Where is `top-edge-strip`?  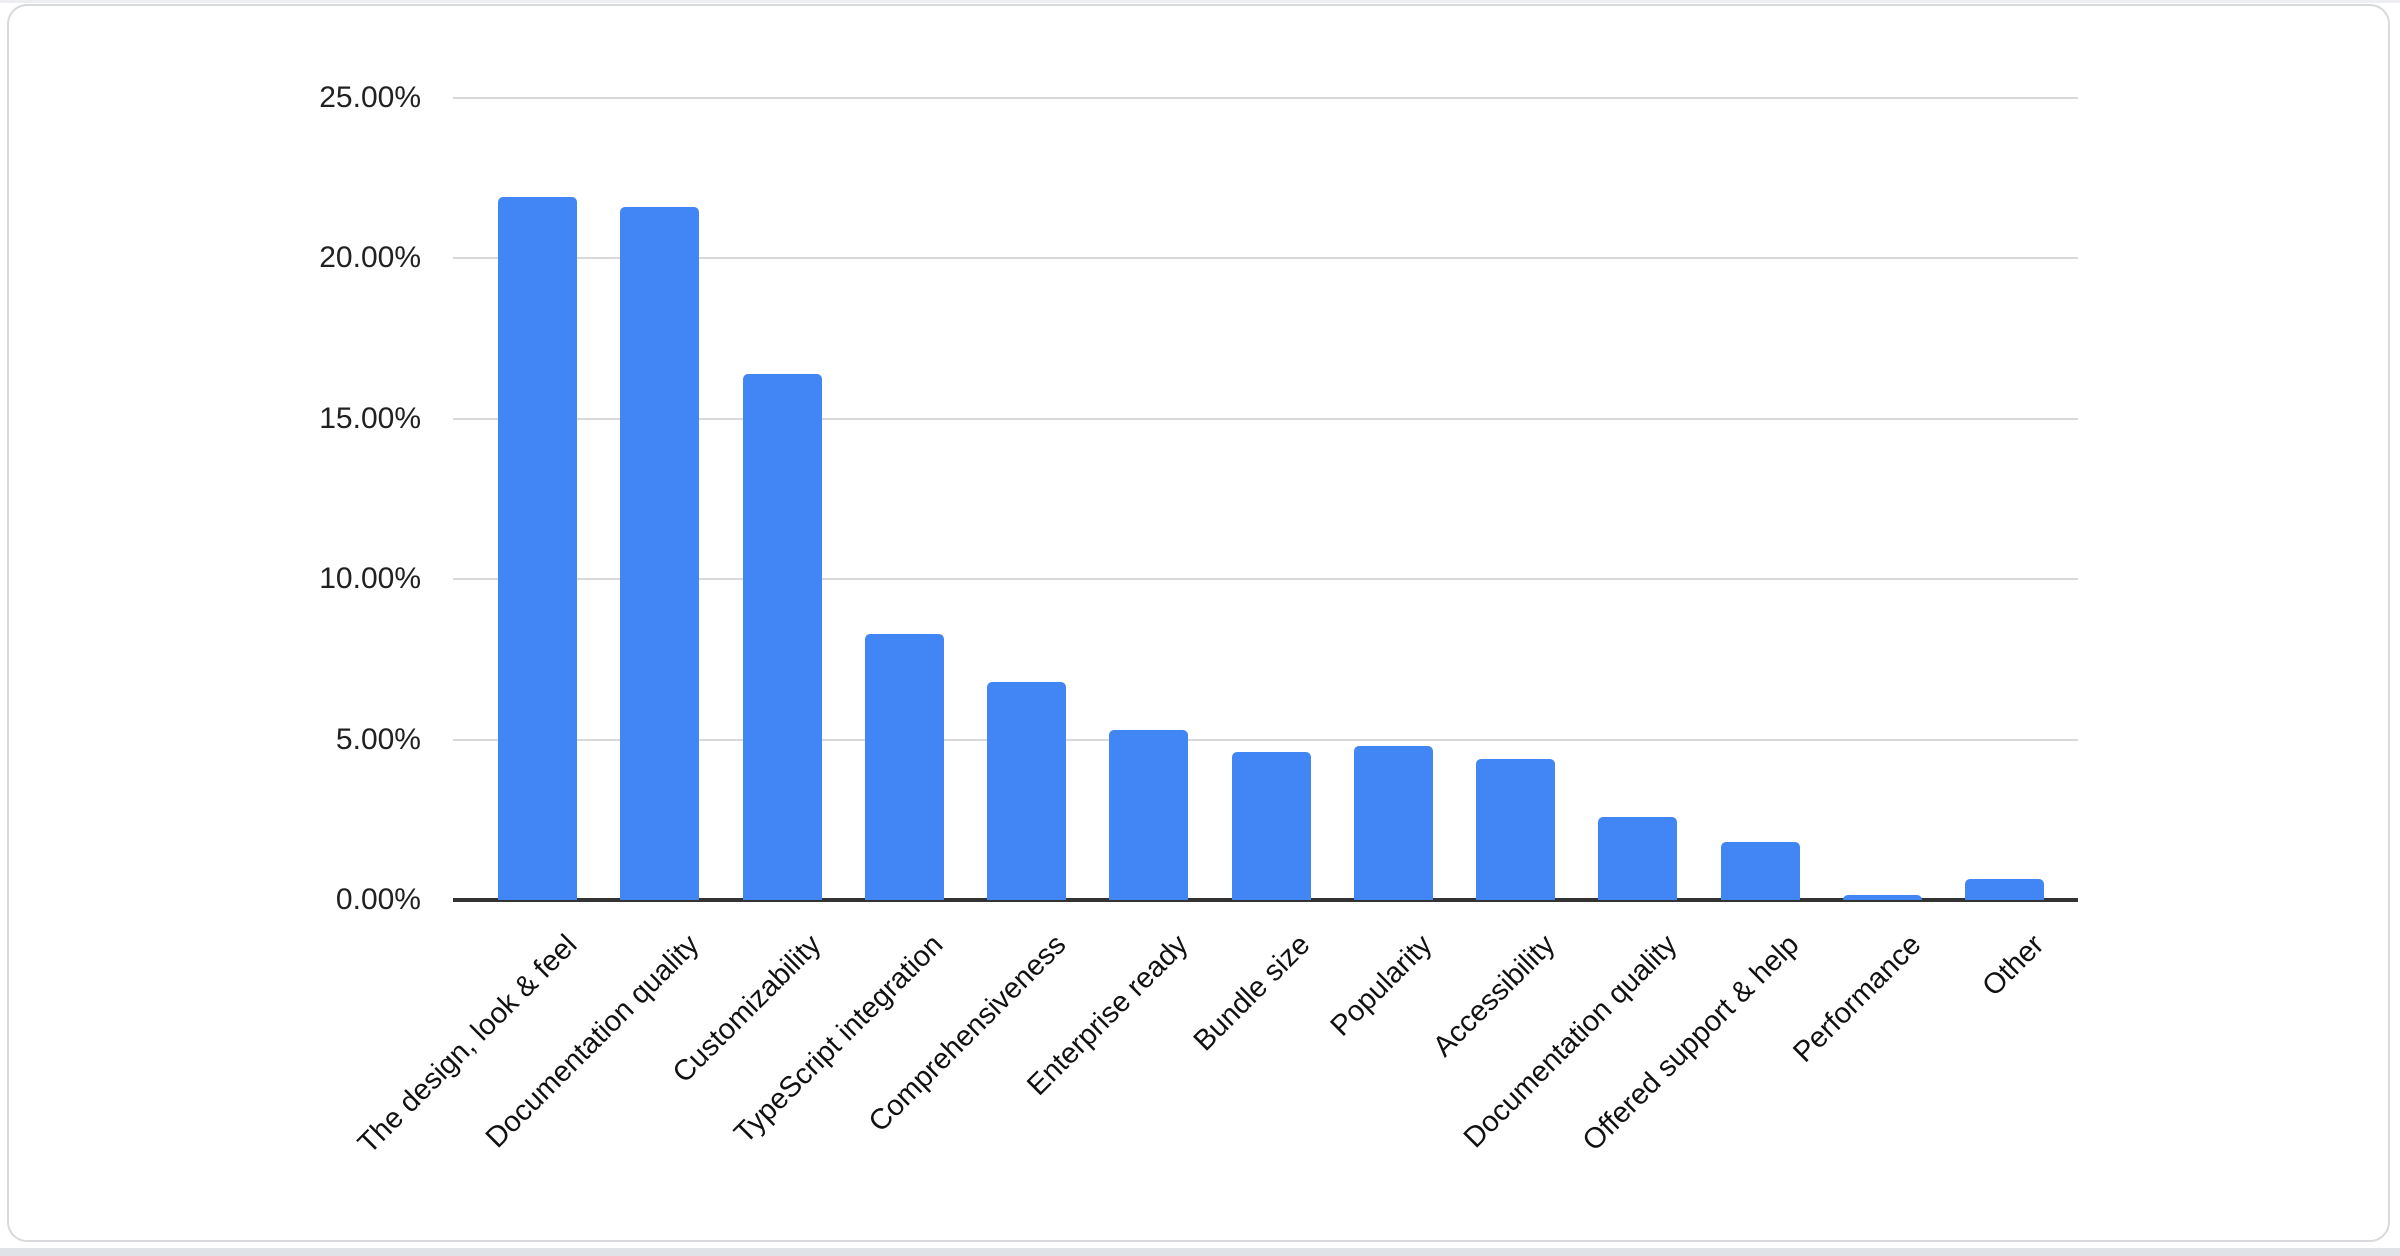 top-edge-strip is located at coordinates (1200, 1).